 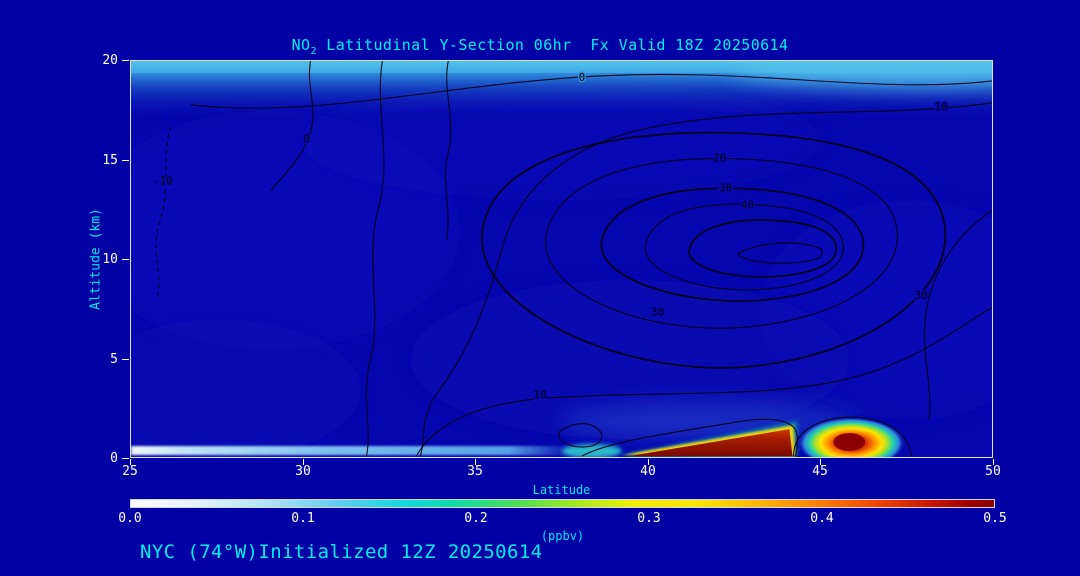 I want to click on contour-0-top, so click(x=591, y=91).